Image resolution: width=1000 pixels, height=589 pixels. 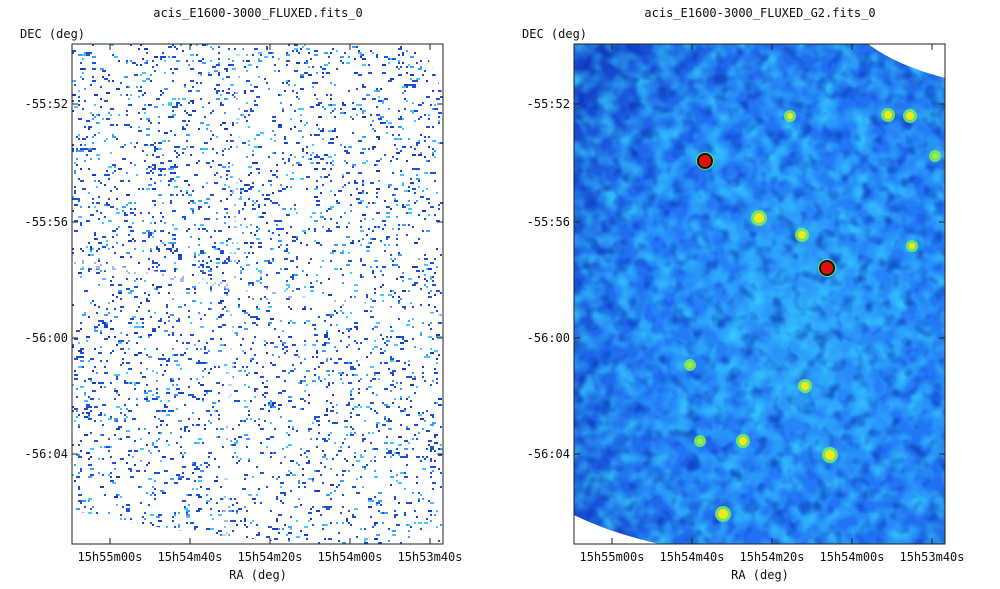 What do you see at coordinates (760, 575) in the screenshot?
I see `right-xlabel: RA (deg)` at bounding box center [760, 575].